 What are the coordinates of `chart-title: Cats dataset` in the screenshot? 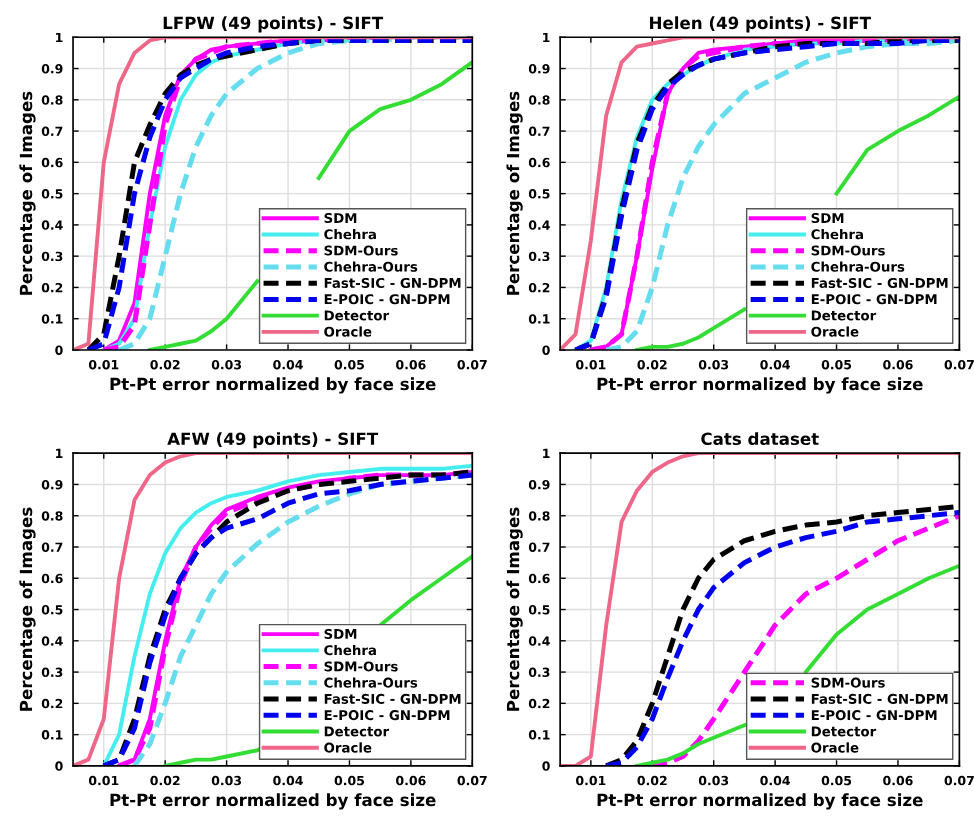 It's located at (760, 439).